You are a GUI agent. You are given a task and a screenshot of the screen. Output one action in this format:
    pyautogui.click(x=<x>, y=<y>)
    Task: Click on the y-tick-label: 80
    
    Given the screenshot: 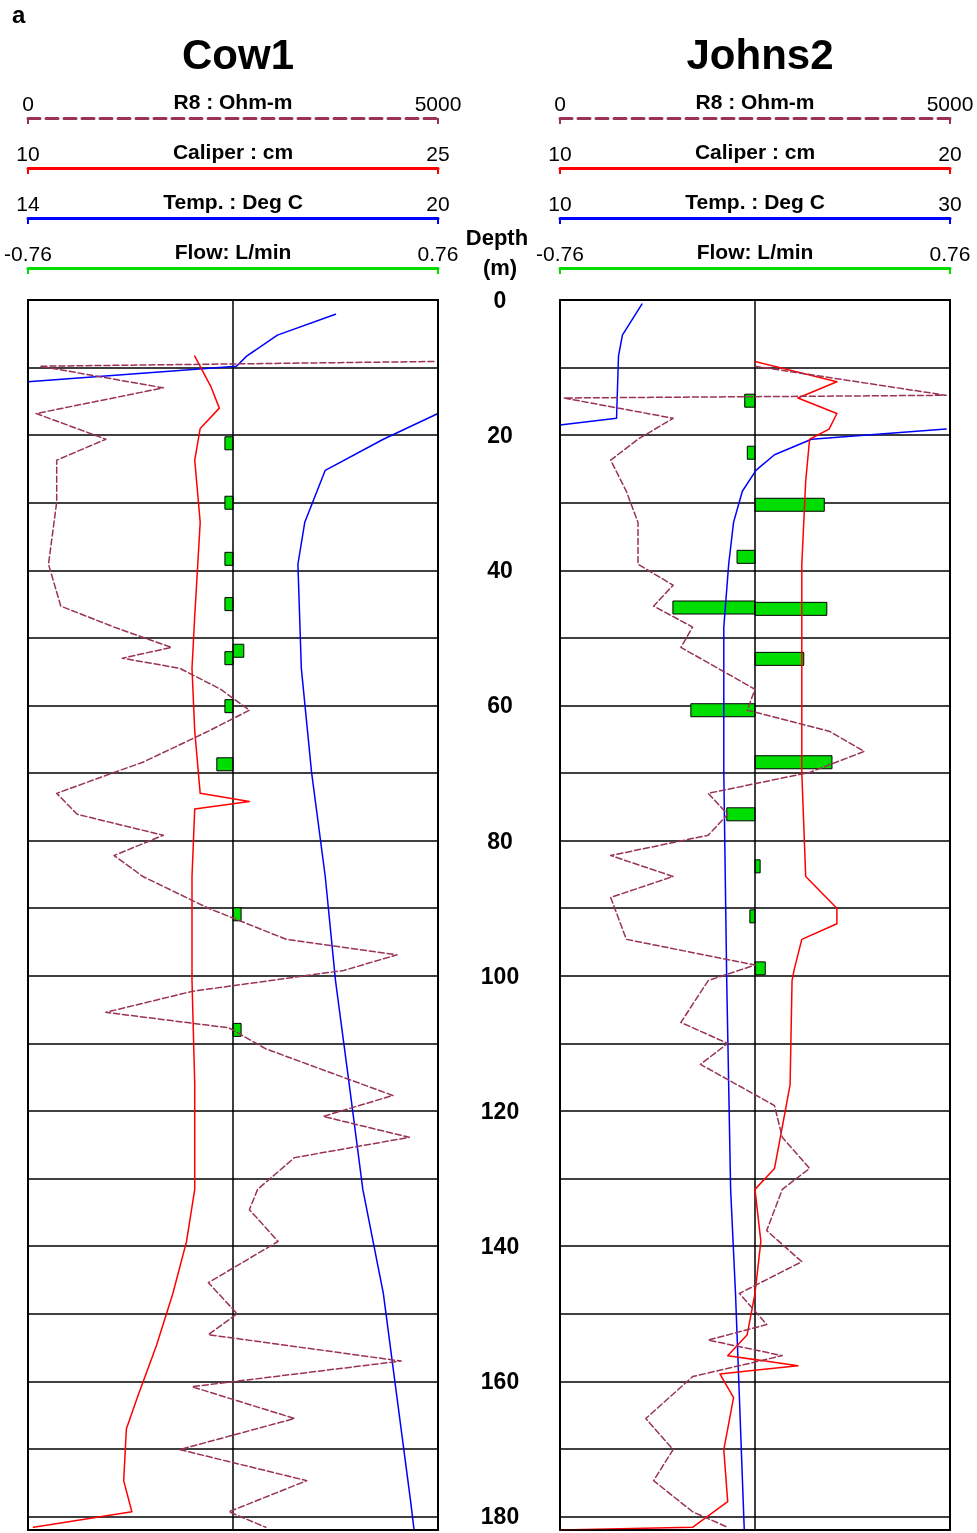 What is the action you would take?
    pyautogui.click(x=500, y=840)
    